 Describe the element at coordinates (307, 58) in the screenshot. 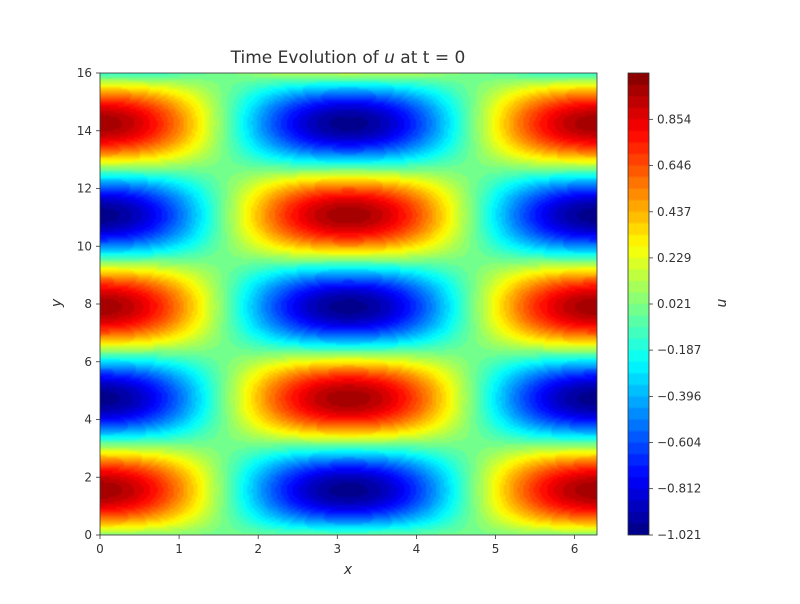

I see `title-prefix: Time Evolution of` at that location.